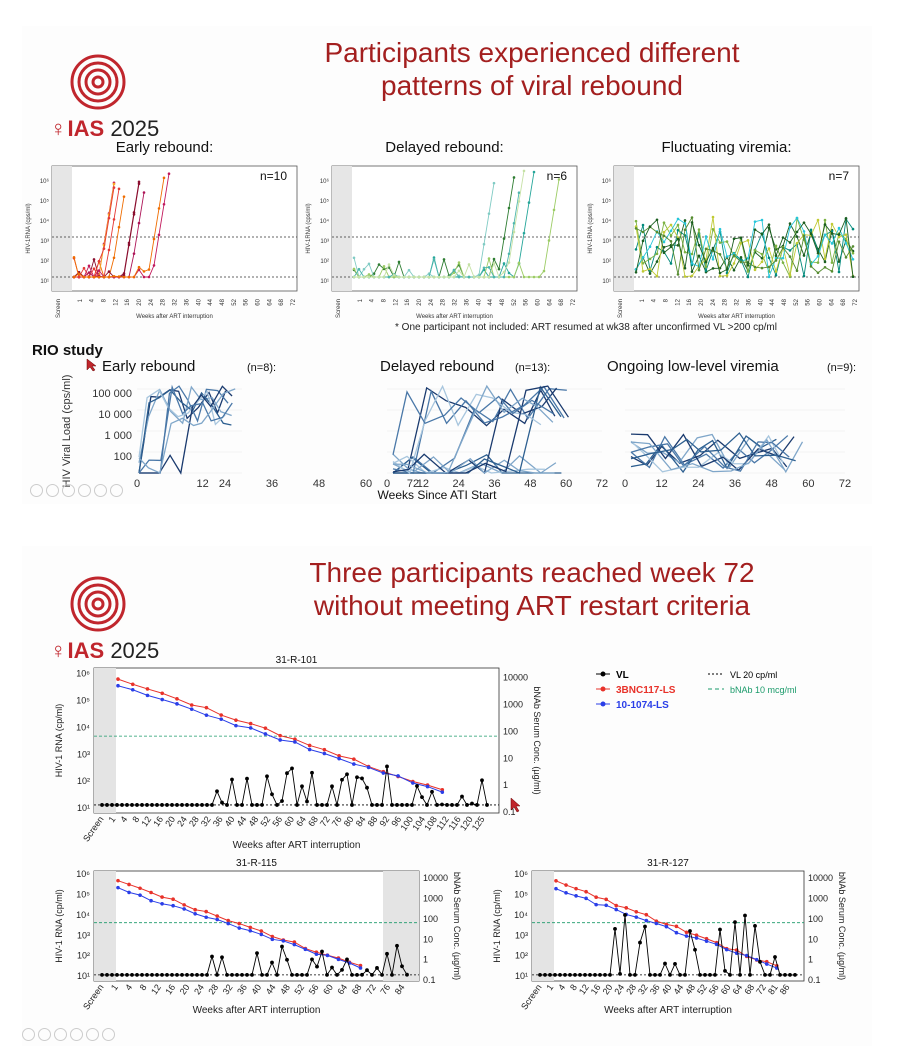 The width and height of the screenshot is (902, 1060). What do you see at coordinates (532, 52) in the screenshot?
I see `slide-1-title-line-1: Participants experienced different` at bounding box center [532, 52].